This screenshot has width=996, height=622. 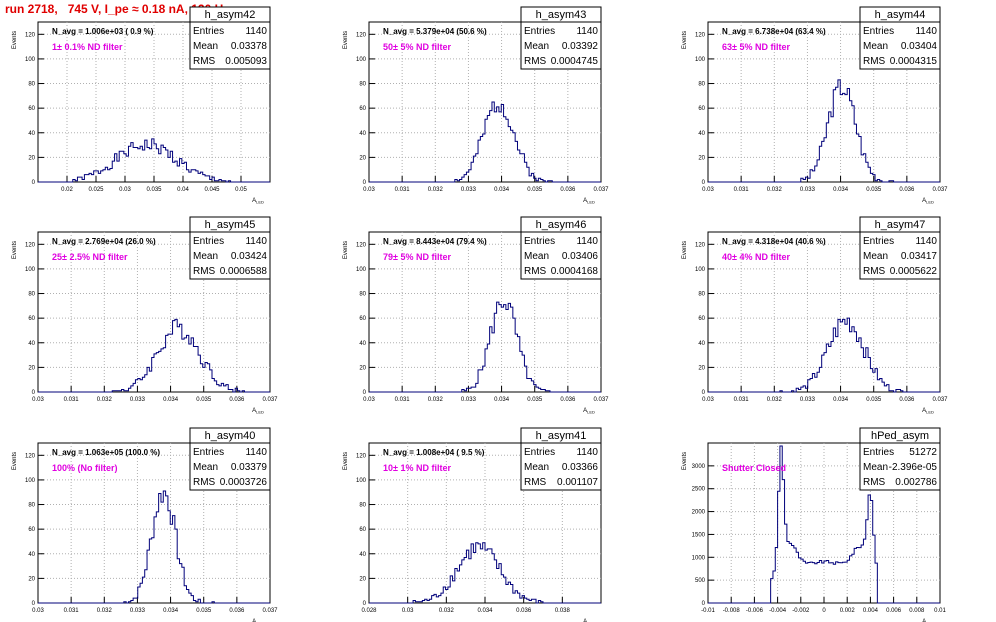 I want to click on stats-value: 0.03392, so click(x=580, y=46).